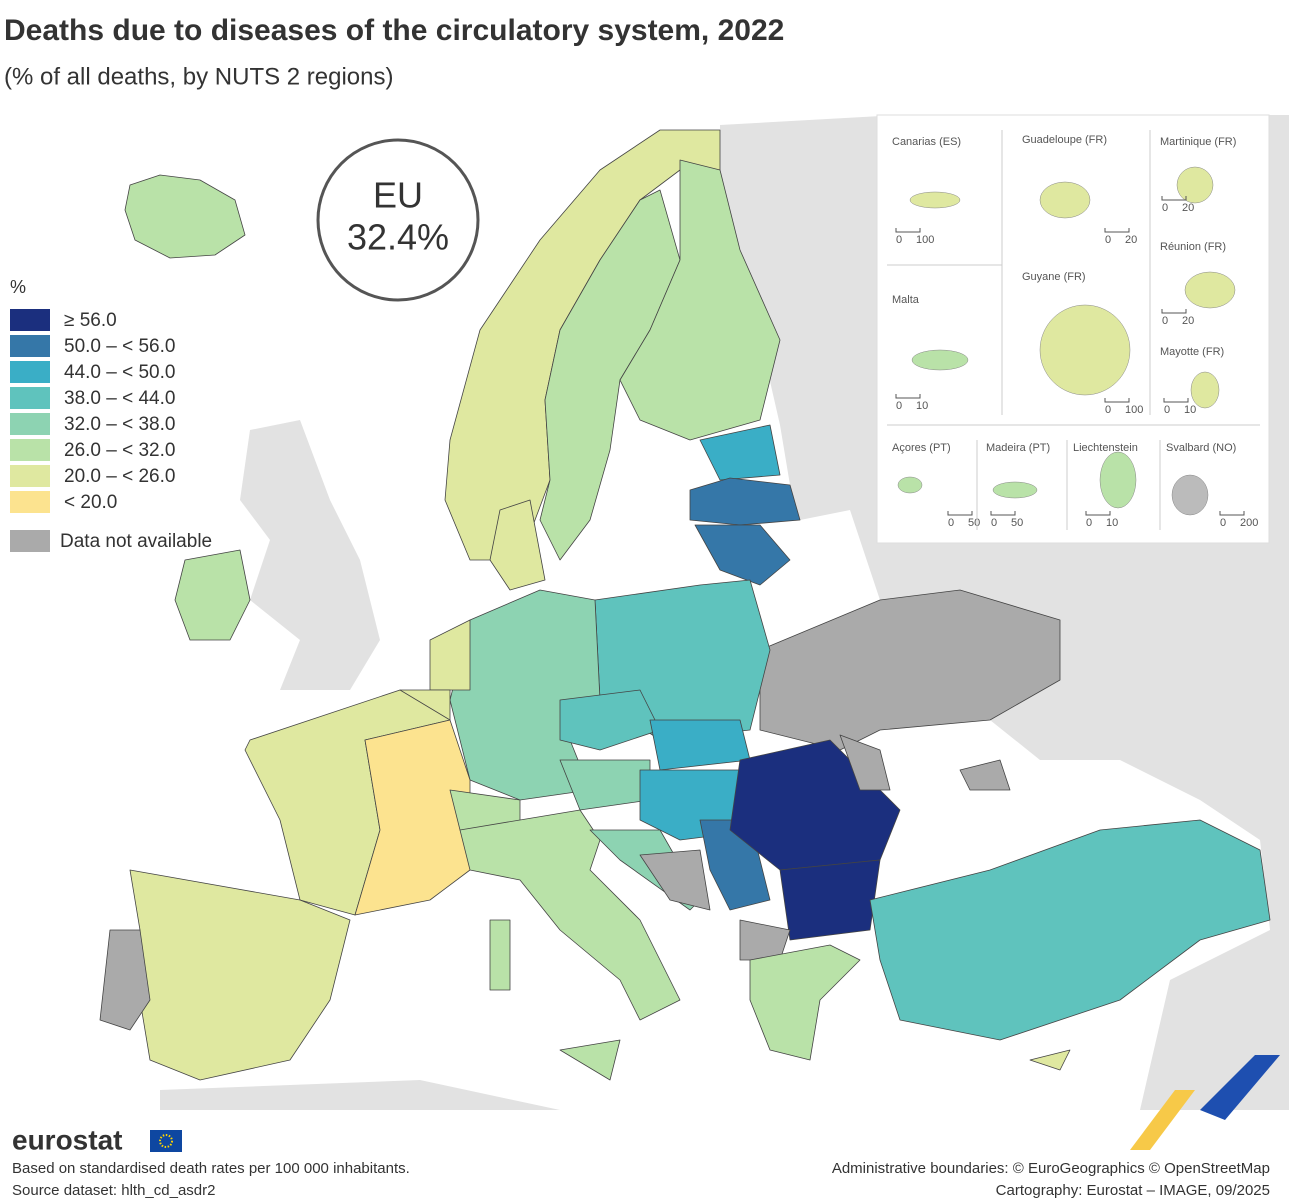  I want to click on badge-label: EU, so click(398, 195).